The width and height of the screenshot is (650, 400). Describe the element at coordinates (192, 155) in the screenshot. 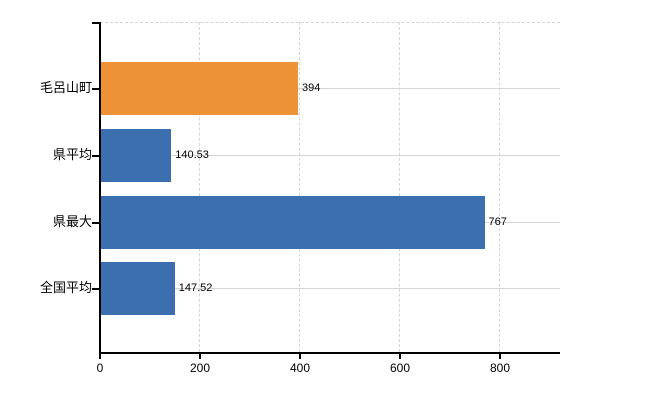

I see `bar-value-label: 140.53` at that location.